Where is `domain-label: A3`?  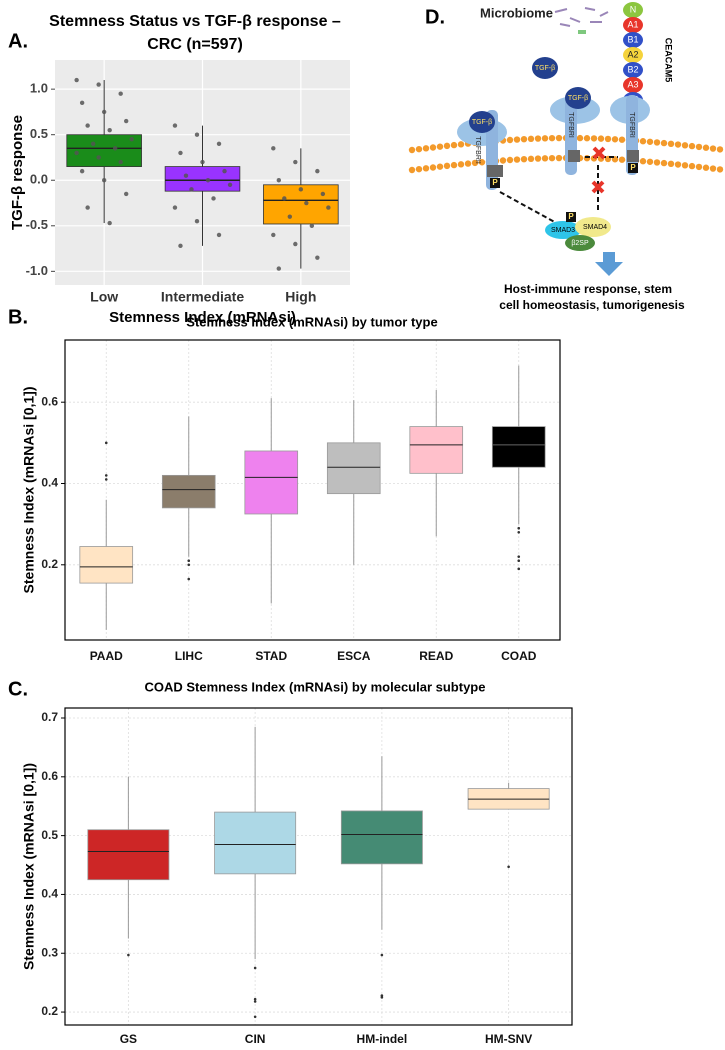 domain-label: A3 is located at coordinates (632, 84).